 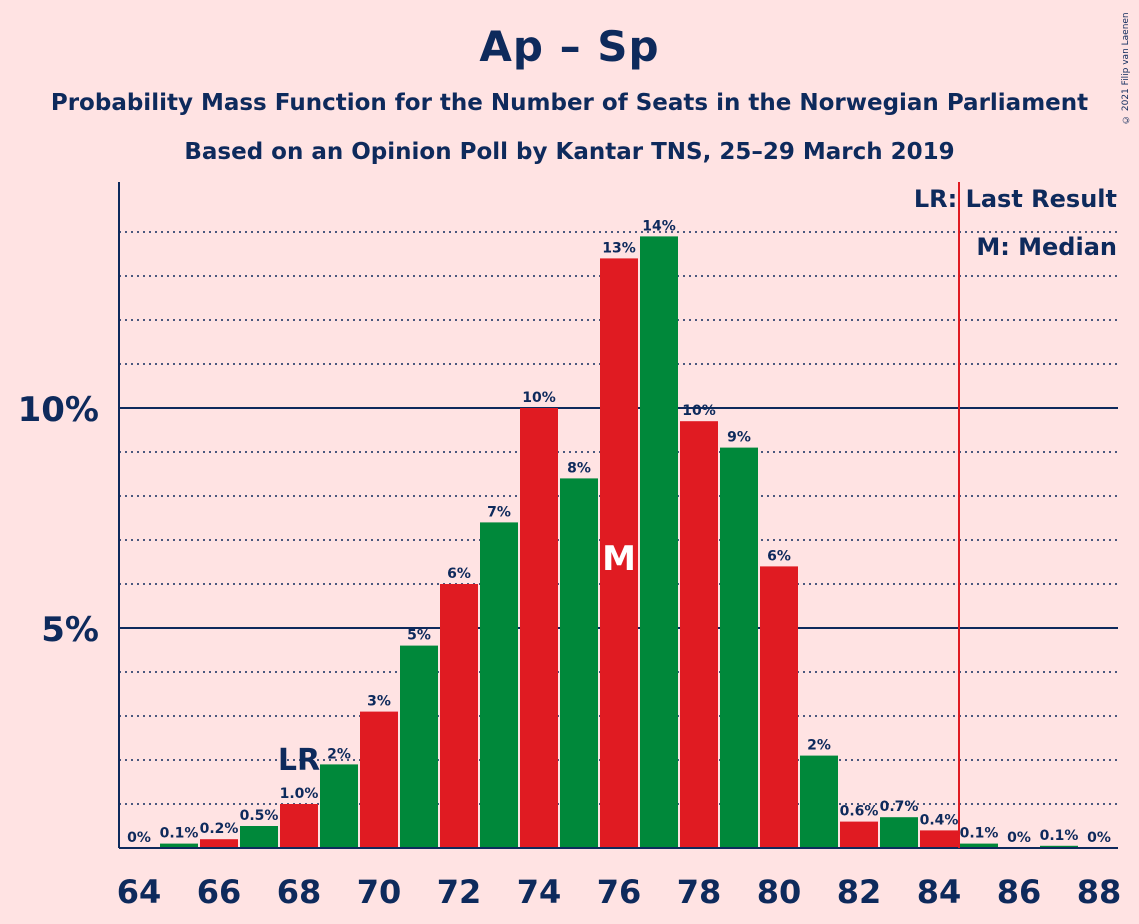 What do you see at coordinates (739, 438) in the screenshot?
I see `data-label-seat-79: 9%` at bounding box center [739, 438].